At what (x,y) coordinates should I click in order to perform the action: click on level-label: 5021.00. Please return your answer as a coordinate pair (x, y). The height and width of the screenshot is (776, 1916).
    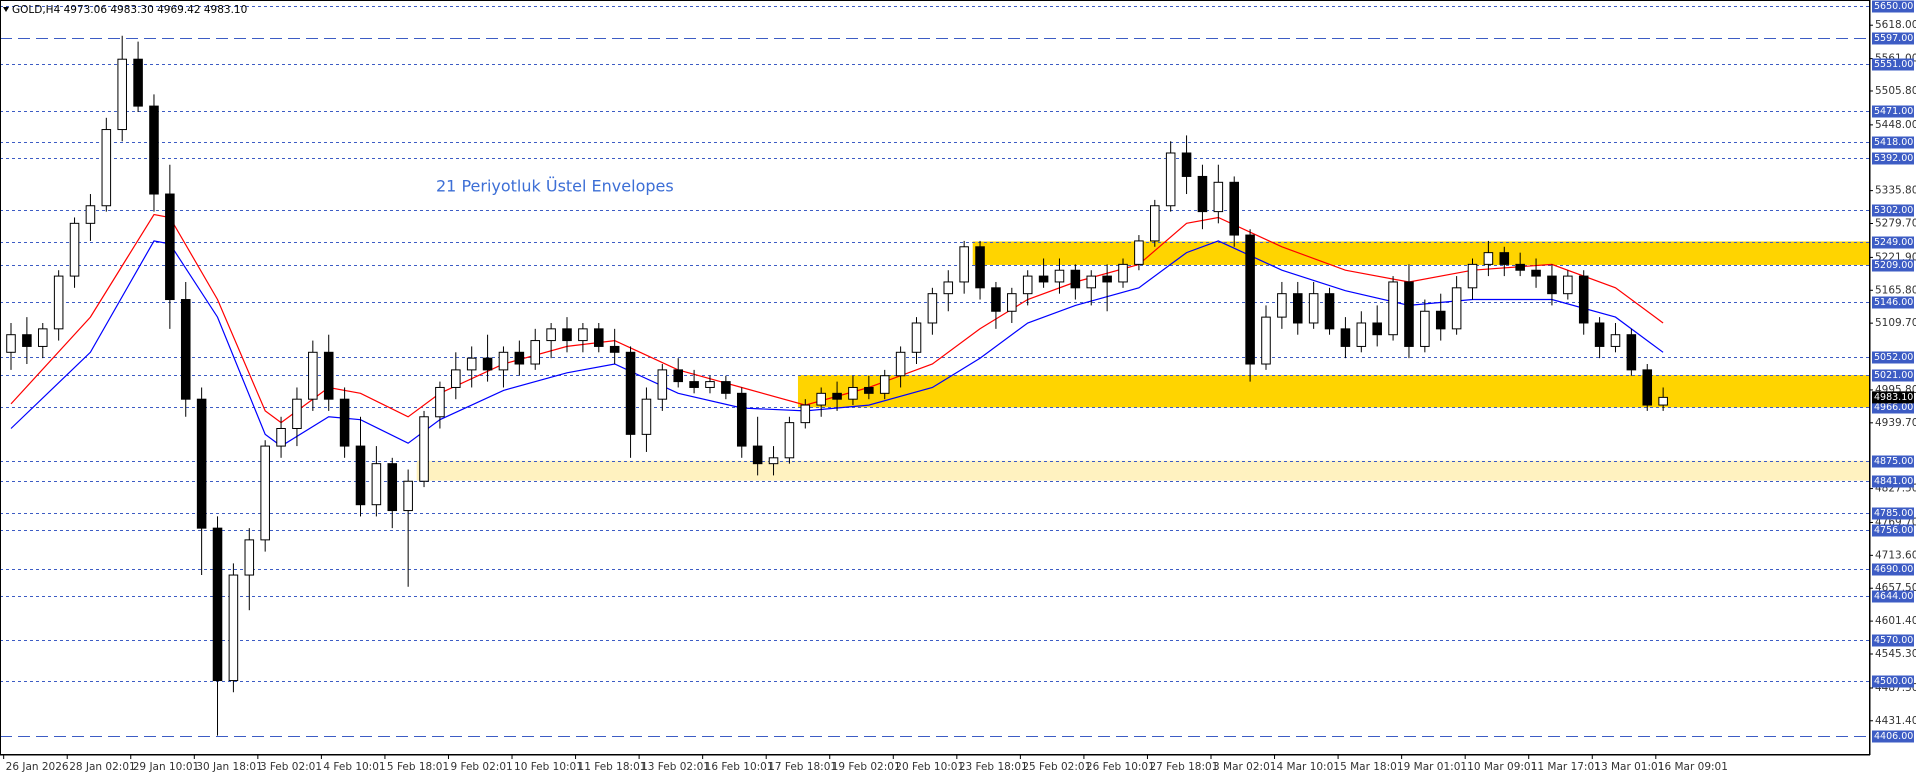
    Looking at the image, I should click on (1893, 375).